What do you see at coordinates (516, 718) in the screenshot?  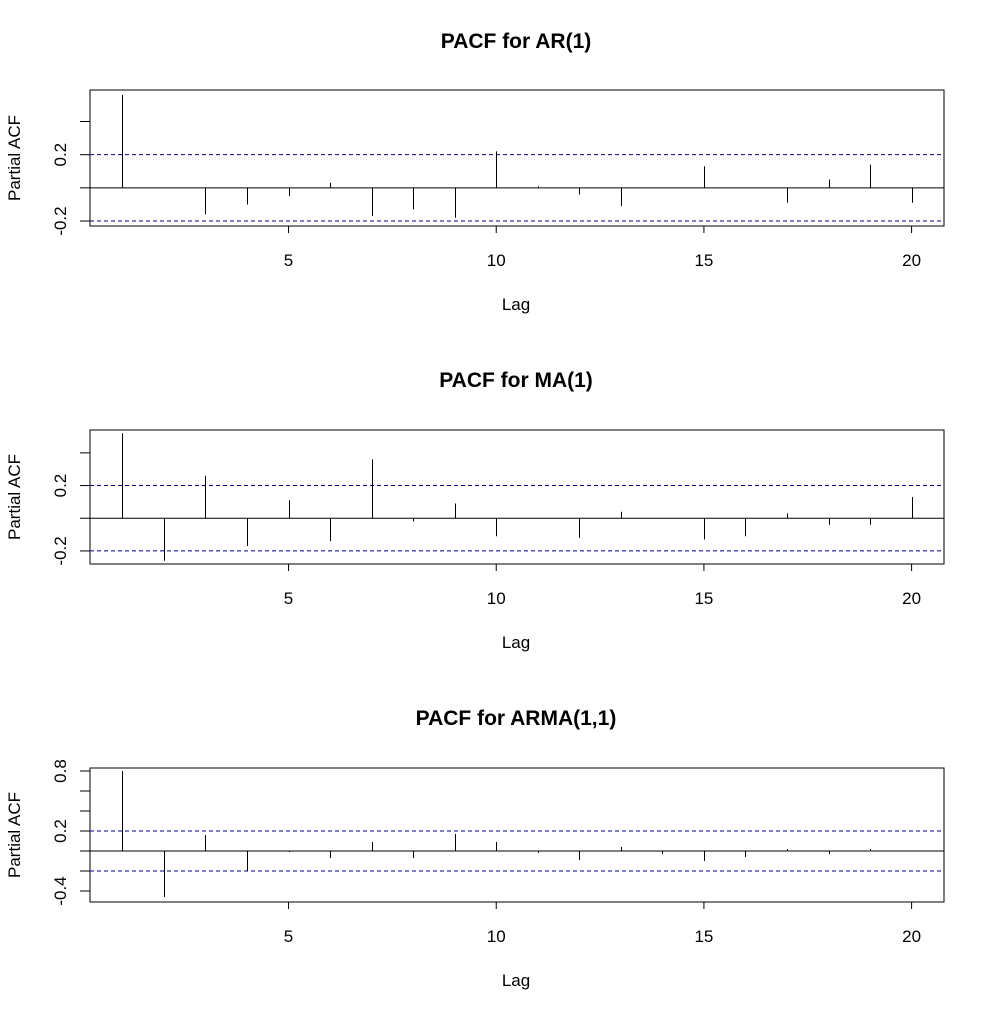 I see `chart-title: PACF for ARMA(1,1)` at bounding box center [516, 718].